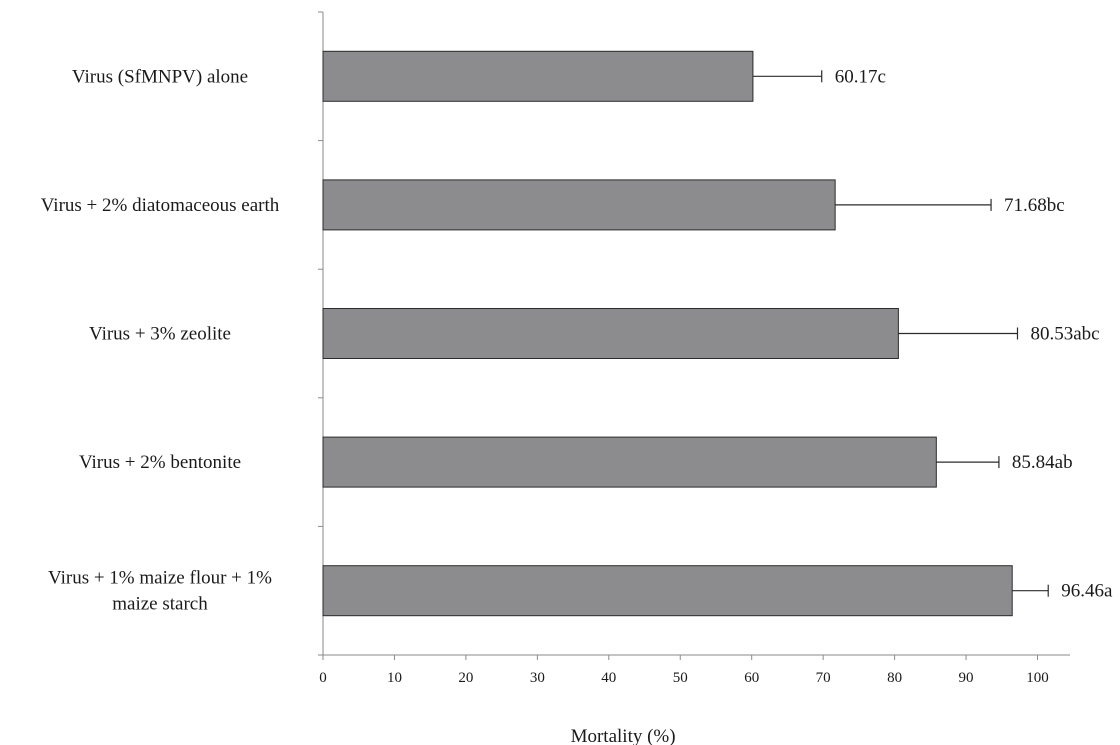  Describe the element at coordinates (160, 334) in the screenshot. I see `category-label: Virus + 3% zeolite` at that location.